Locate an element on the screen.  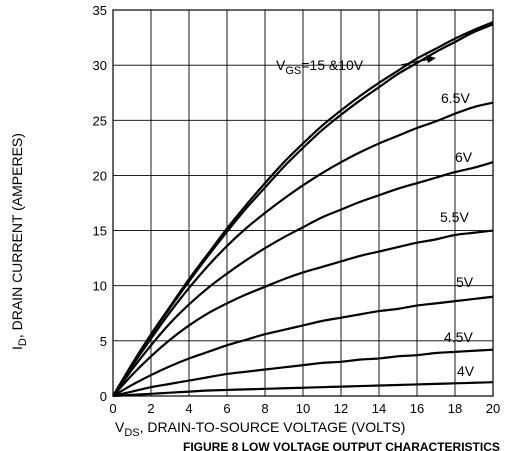
label-5-5v: 5.5V is located at coordinates (454, 217).